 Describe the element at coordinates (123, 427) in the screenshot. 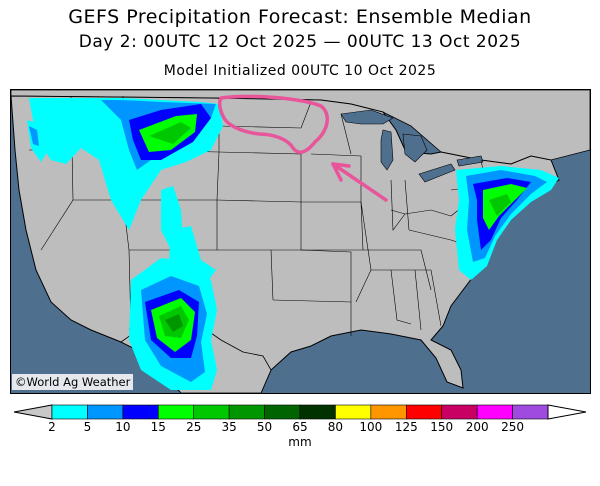

I see `colorbar-tick-label: 10` at that location.